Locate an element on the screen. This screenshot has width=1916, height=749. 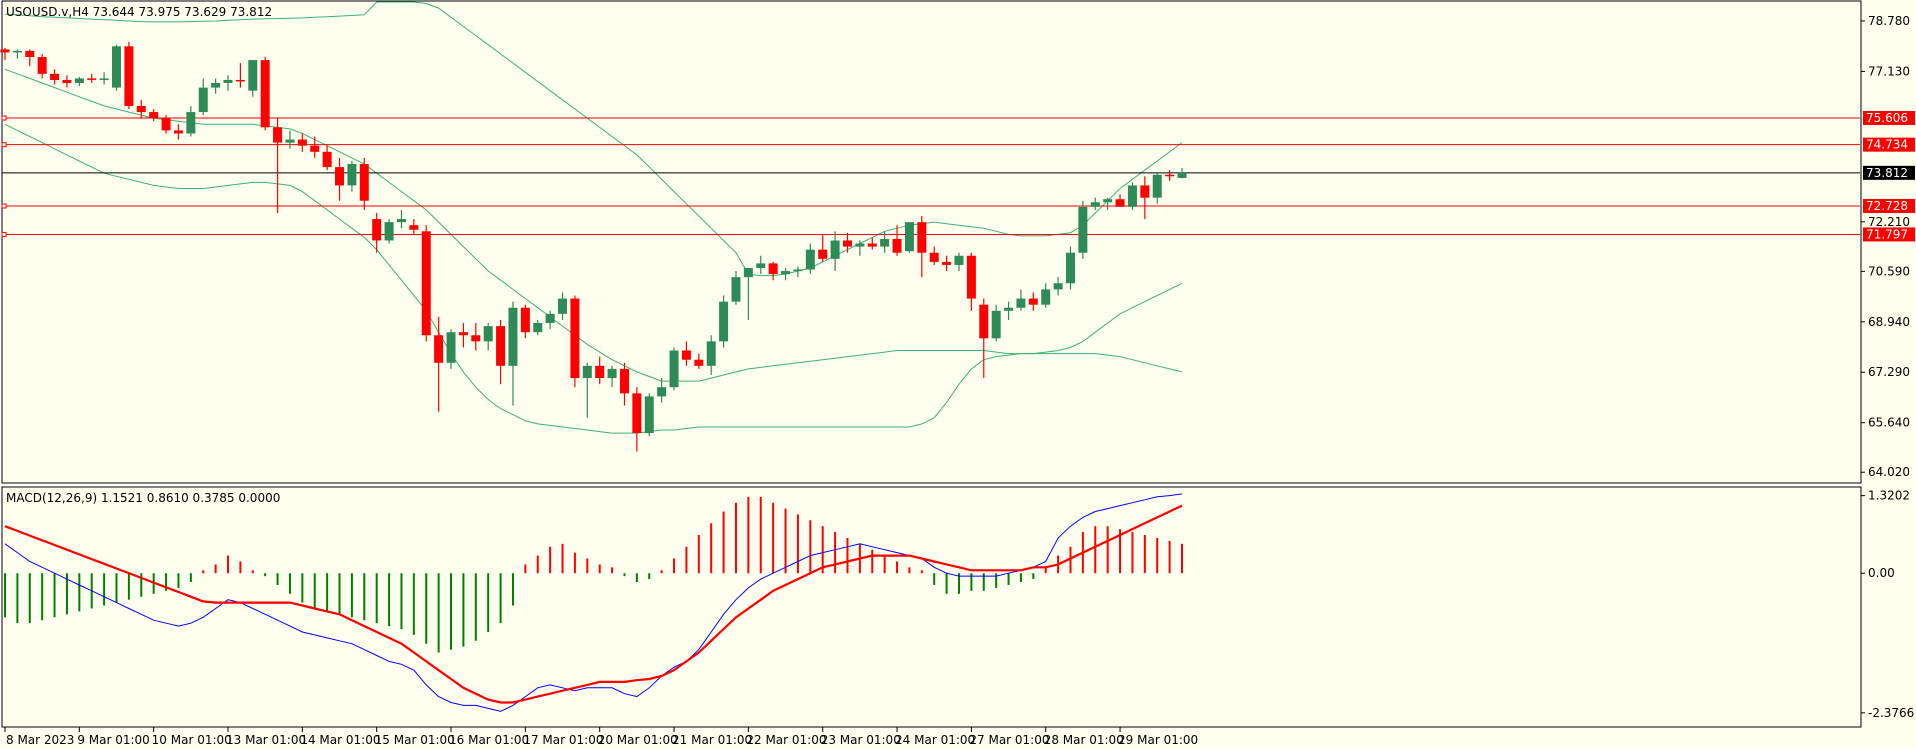
level-label: 74.734 is located at coordinates (1887, 145).